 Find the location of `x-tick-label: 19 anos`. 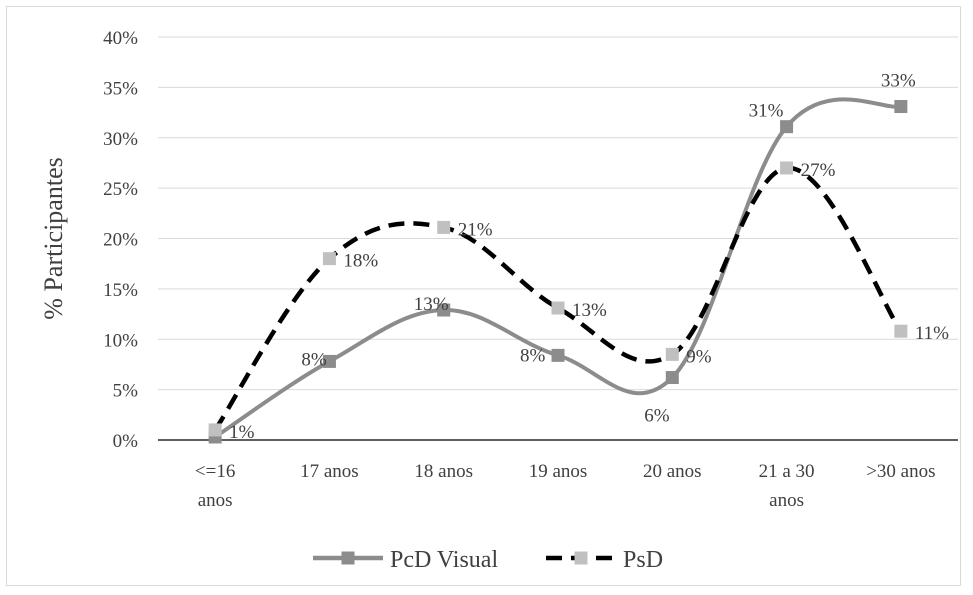

x-tick-label: 19 anos is located at coordinates (558, 471).